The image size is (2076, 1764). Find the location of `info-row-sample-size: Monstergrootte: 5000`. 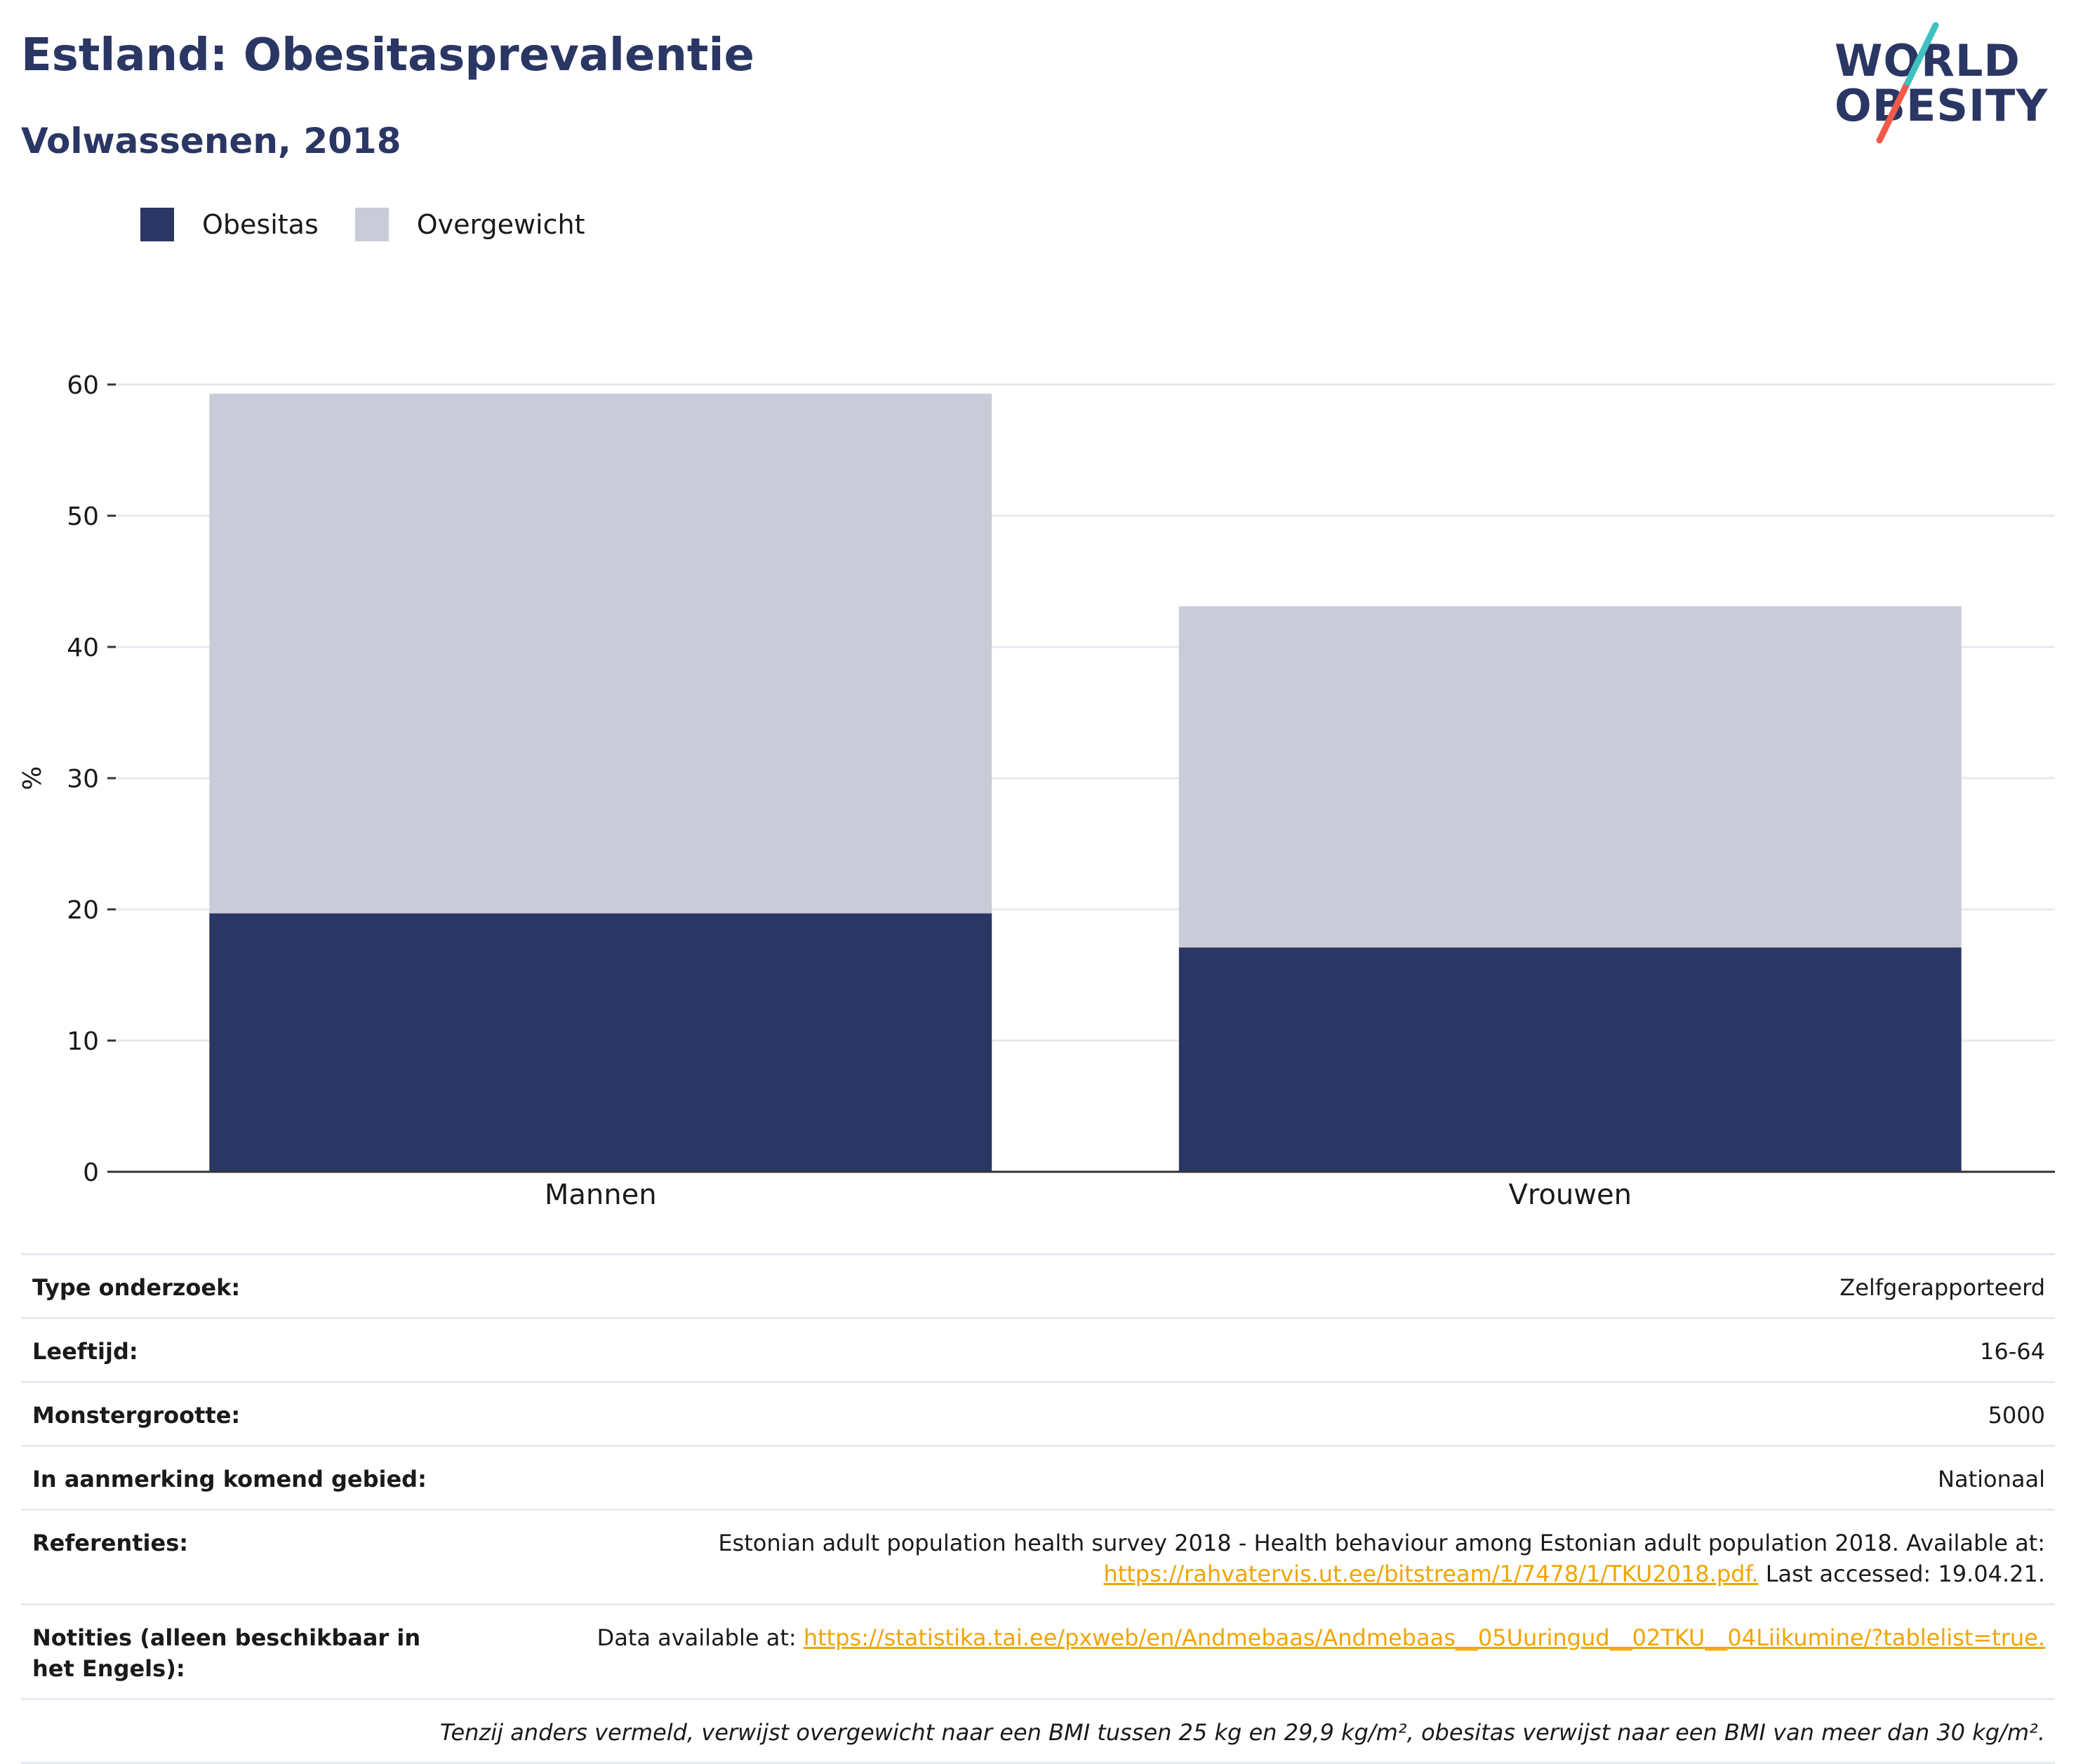

info-row-sample-size: Monstergrootte: 5000 is located at coordinates (1038, 1413).